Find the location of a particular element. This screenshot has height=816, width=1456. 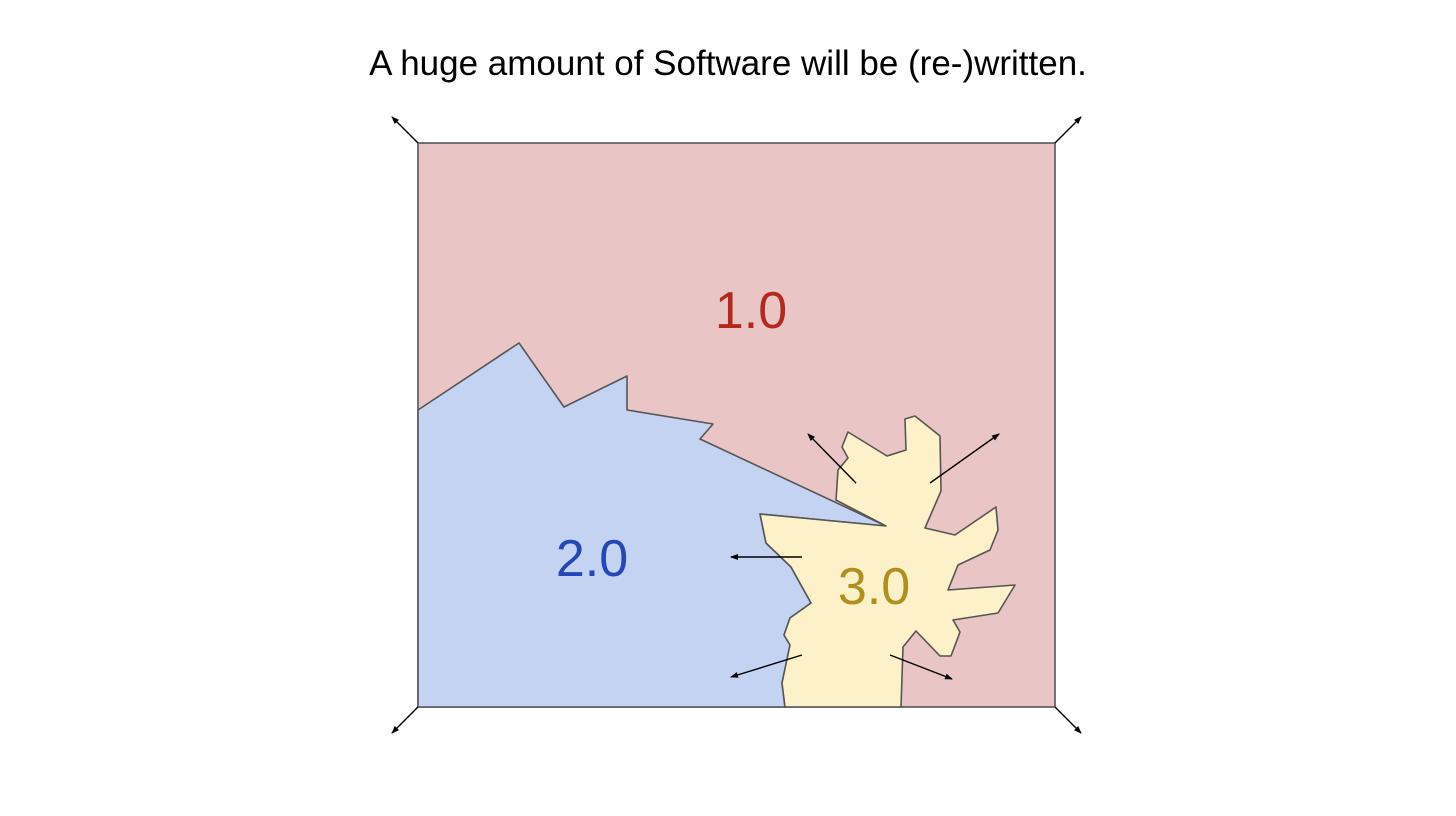

corner-arrow-bottom-right is located at coordinates (1068, 720).